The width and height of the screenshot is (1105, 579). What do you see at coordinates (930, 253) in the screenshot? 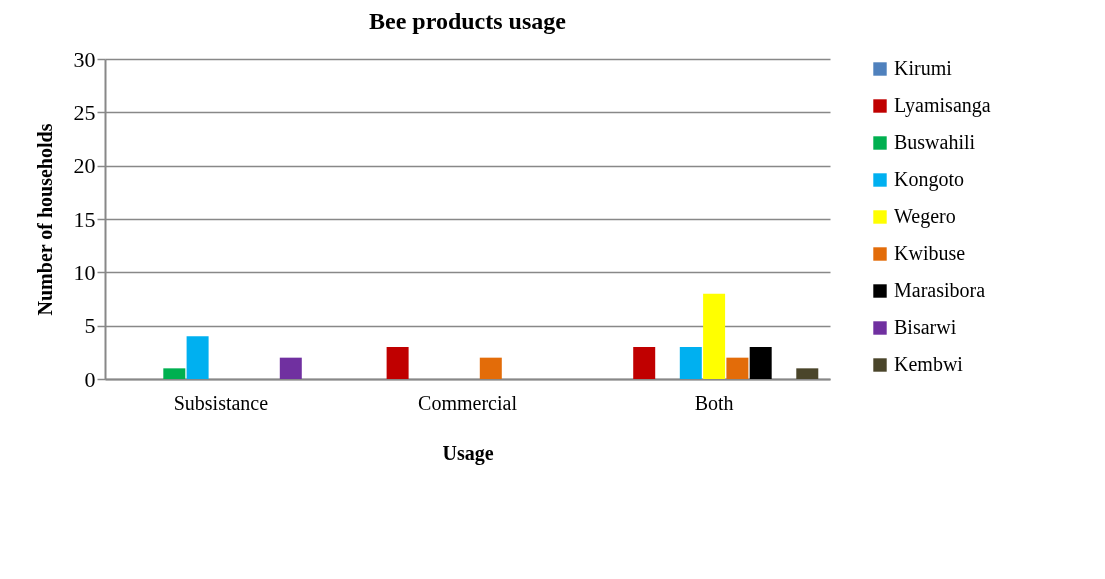
I see `legend-label: Kwibuse` at bounding box center [930, 253].